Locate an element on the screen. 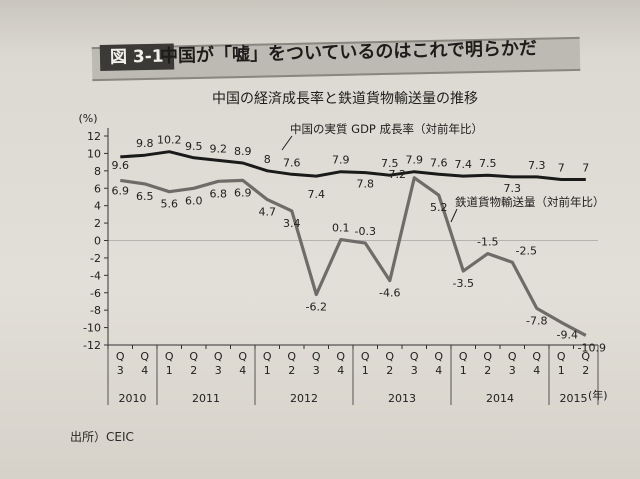 Image resolution: width=640 pixels, height=479 pixels. y-axis-unit: (%) is located at coordinates (87, 118).